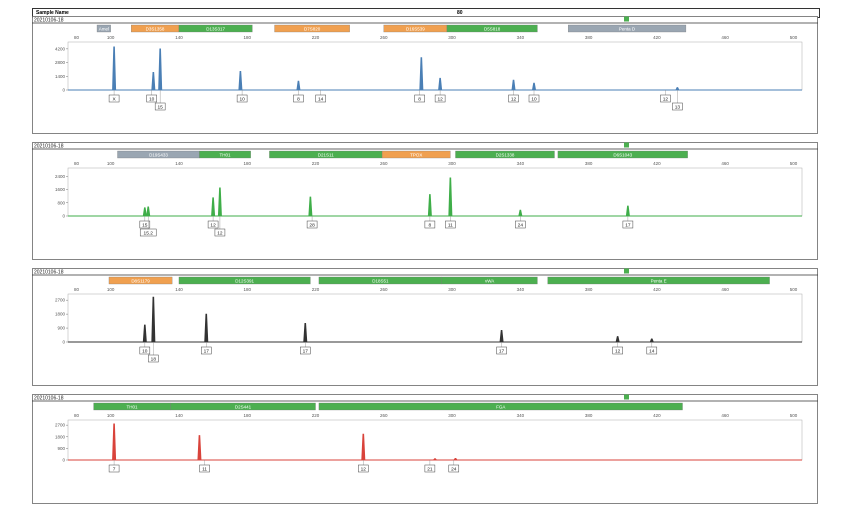 The height and width of the screenshot is (517, 852). What do you see at coordinates (678, 107) in the screenshot?
I see `allele-call-label: 13` at bounding box center [678, 107].